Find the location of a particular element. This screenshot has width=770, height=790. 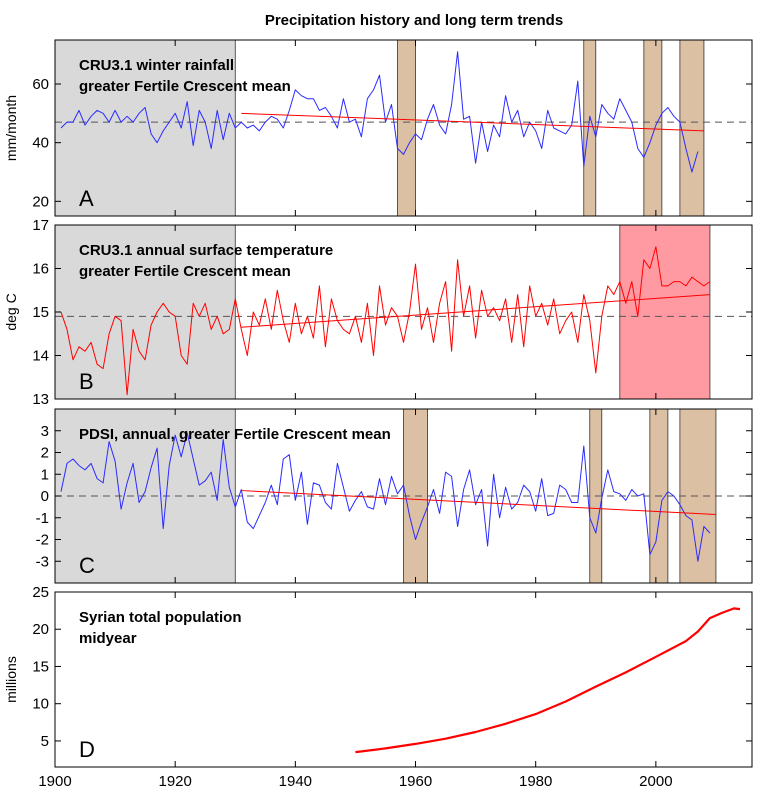

y-tick-label: 14 is located at coordinates (40, 356).